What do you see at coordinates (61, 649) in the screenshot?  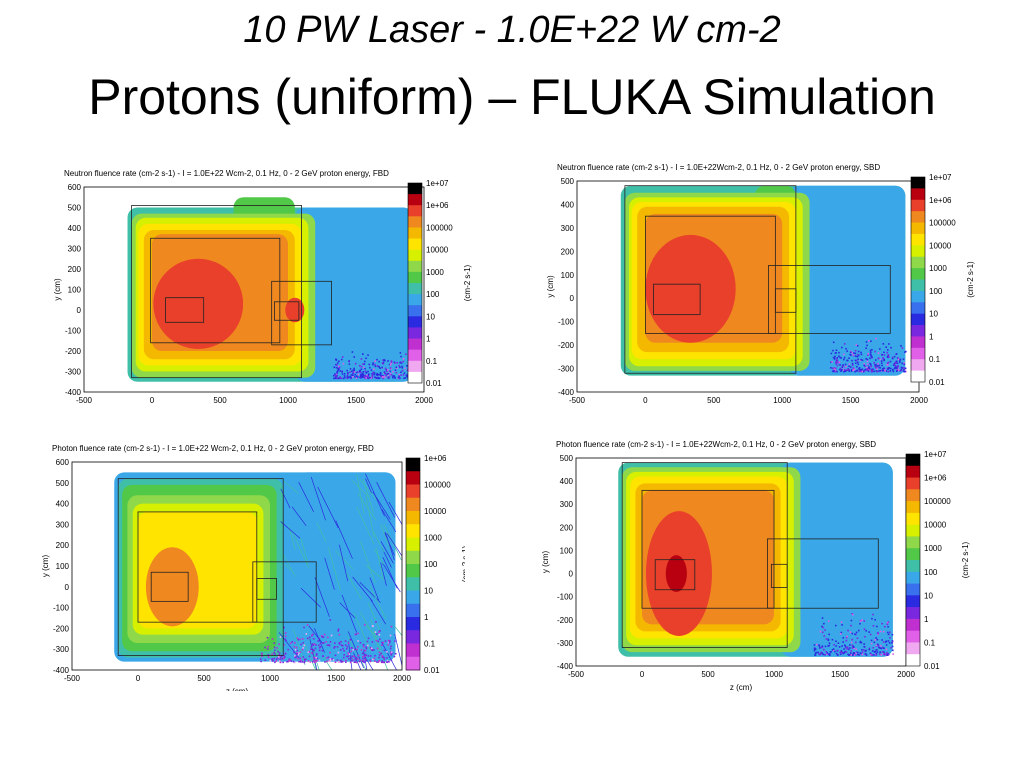 I see `y-tick-label: -300` at bounding box center [61, 649].